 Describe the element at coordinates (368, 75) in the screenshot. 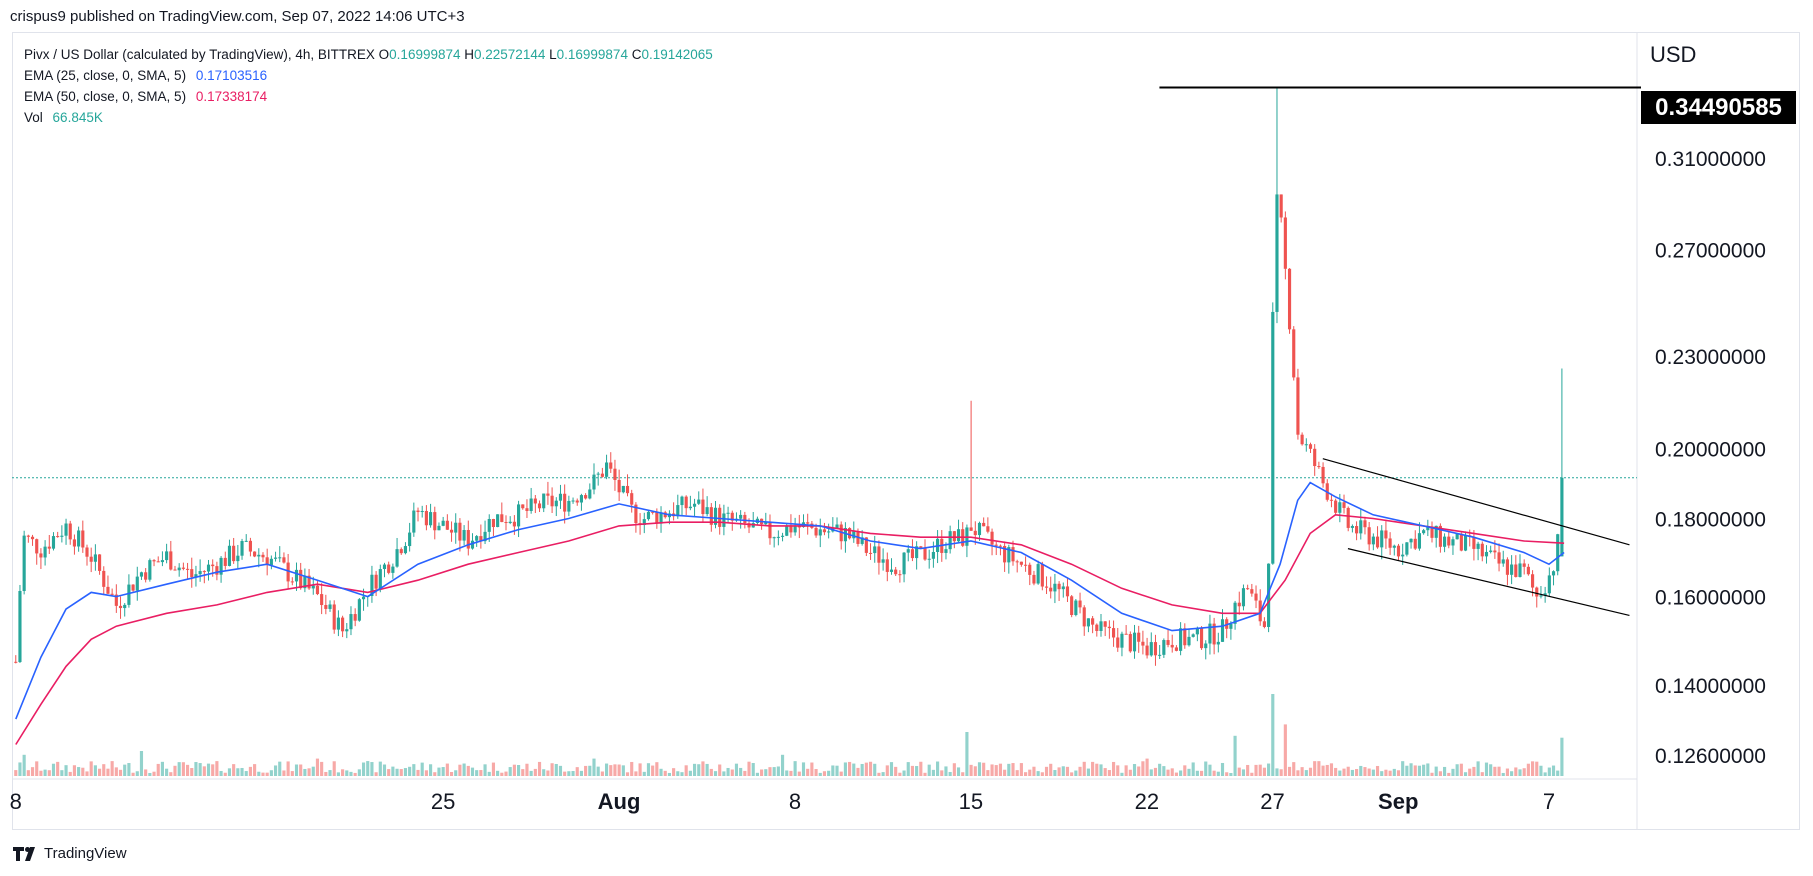

I see `legend-ema25-row: EMA (25, close, 0, SMA, 5) 0.17103516` at that location.